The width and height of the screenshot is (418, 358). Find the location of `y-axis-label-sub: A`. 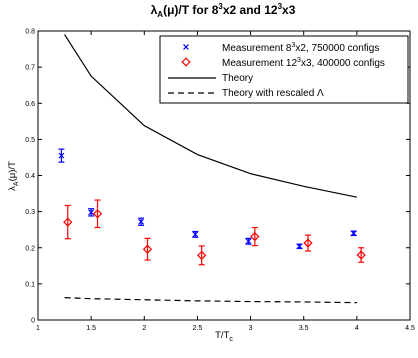

y-axis-label-sub: A is located at coordinates (16, 183).